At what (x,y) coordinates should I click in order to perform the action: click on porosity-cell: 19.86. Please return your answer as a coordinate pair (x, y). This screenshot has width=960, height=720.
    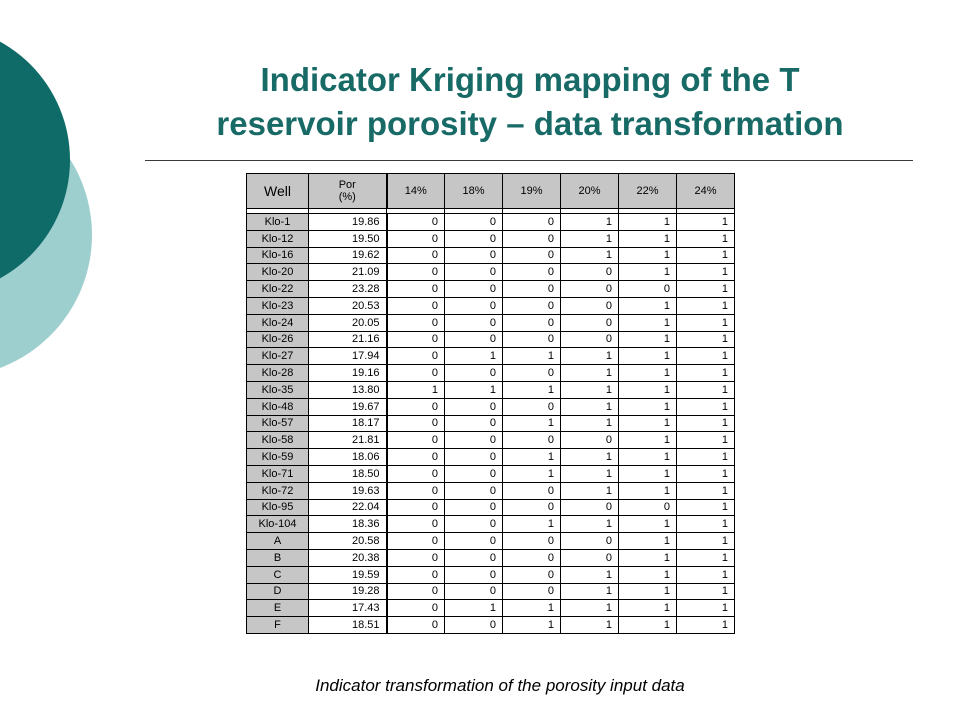
    Looking at the image, I should click on (348, 222).